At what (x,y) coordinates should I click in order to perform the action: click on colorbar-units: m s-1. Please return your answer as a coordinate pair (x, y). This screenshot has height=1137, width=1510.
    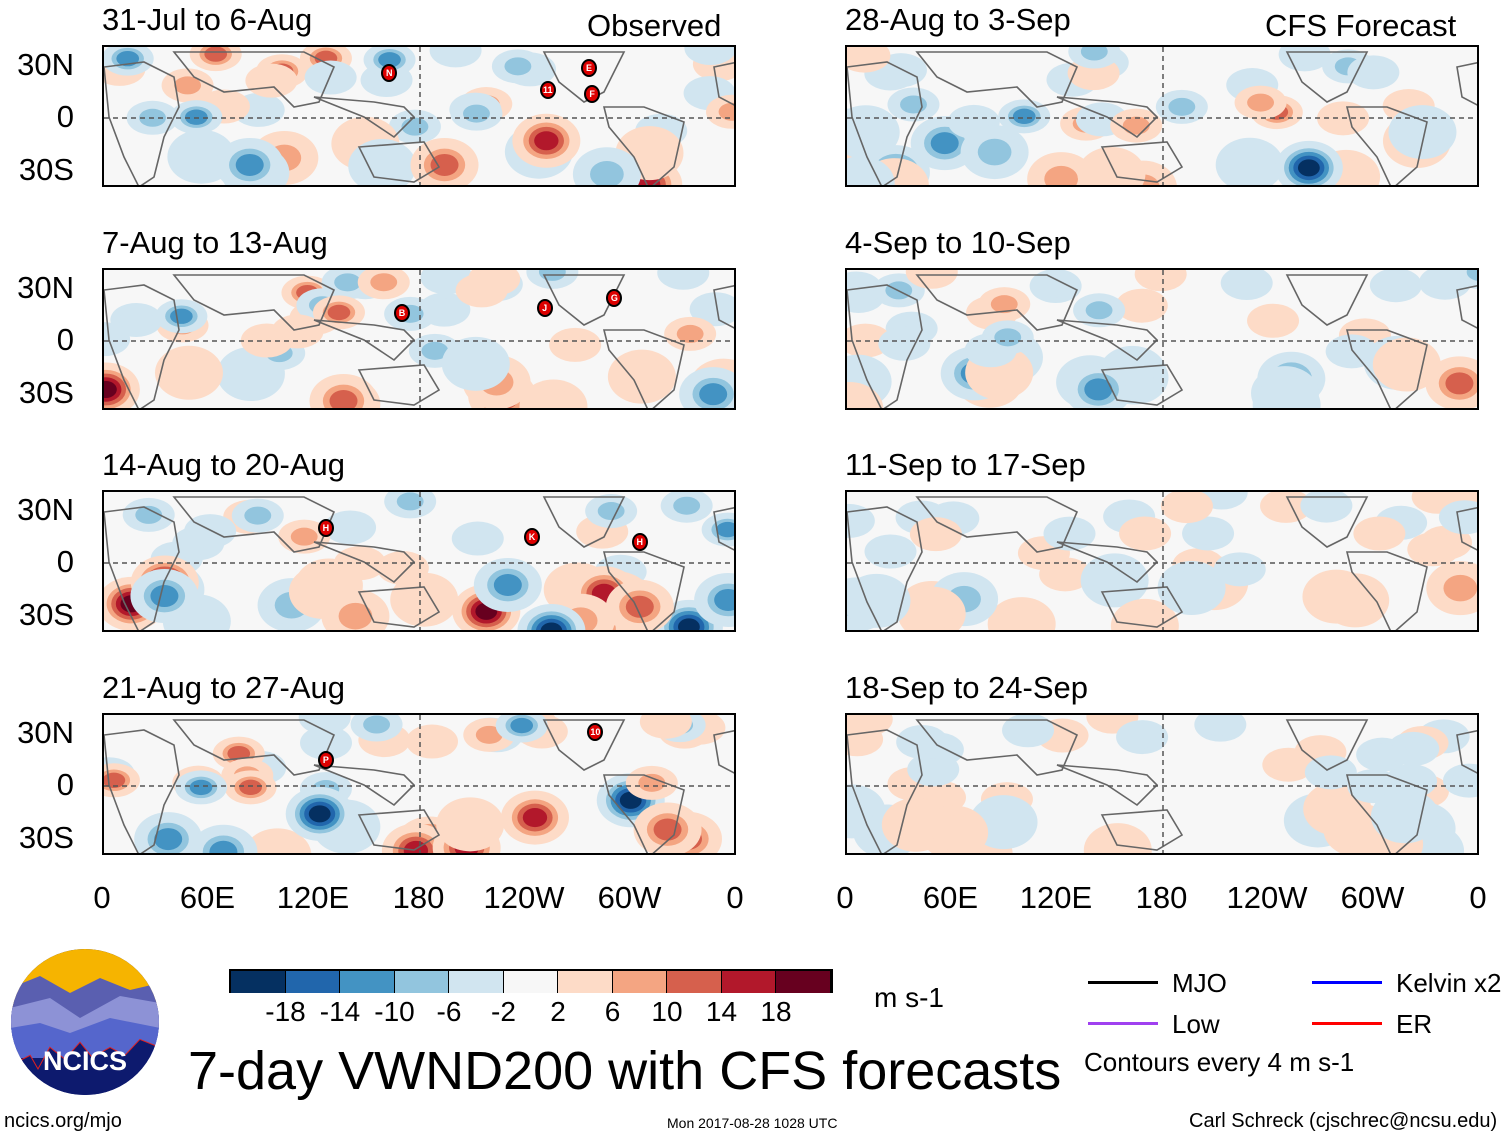
    Looking at the image, I should click on (909, 997).